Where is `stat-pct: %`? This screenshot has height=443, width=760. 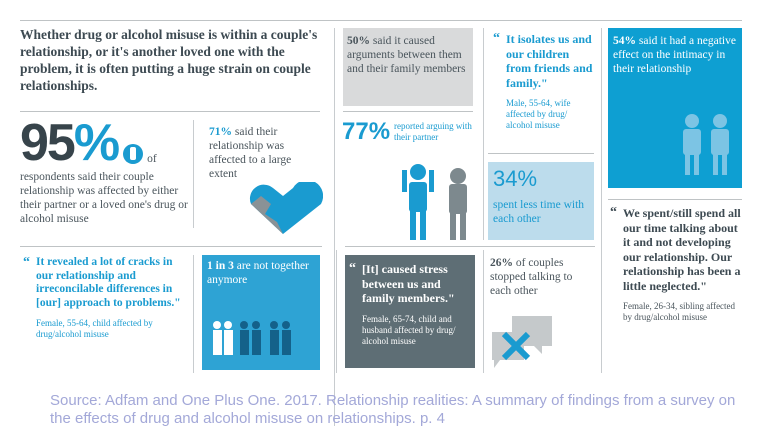 stat-pct: % is located at coordinates (97, 143).